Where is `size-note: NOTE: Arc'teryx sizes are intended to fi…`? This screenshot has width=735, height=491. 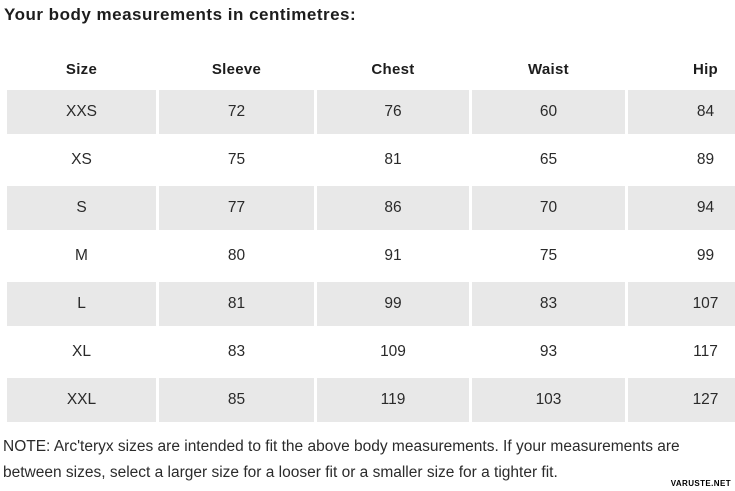
size-note: NOTE: Arc'teryx sizes are intended to fi… is located at coordinates (368, 460).